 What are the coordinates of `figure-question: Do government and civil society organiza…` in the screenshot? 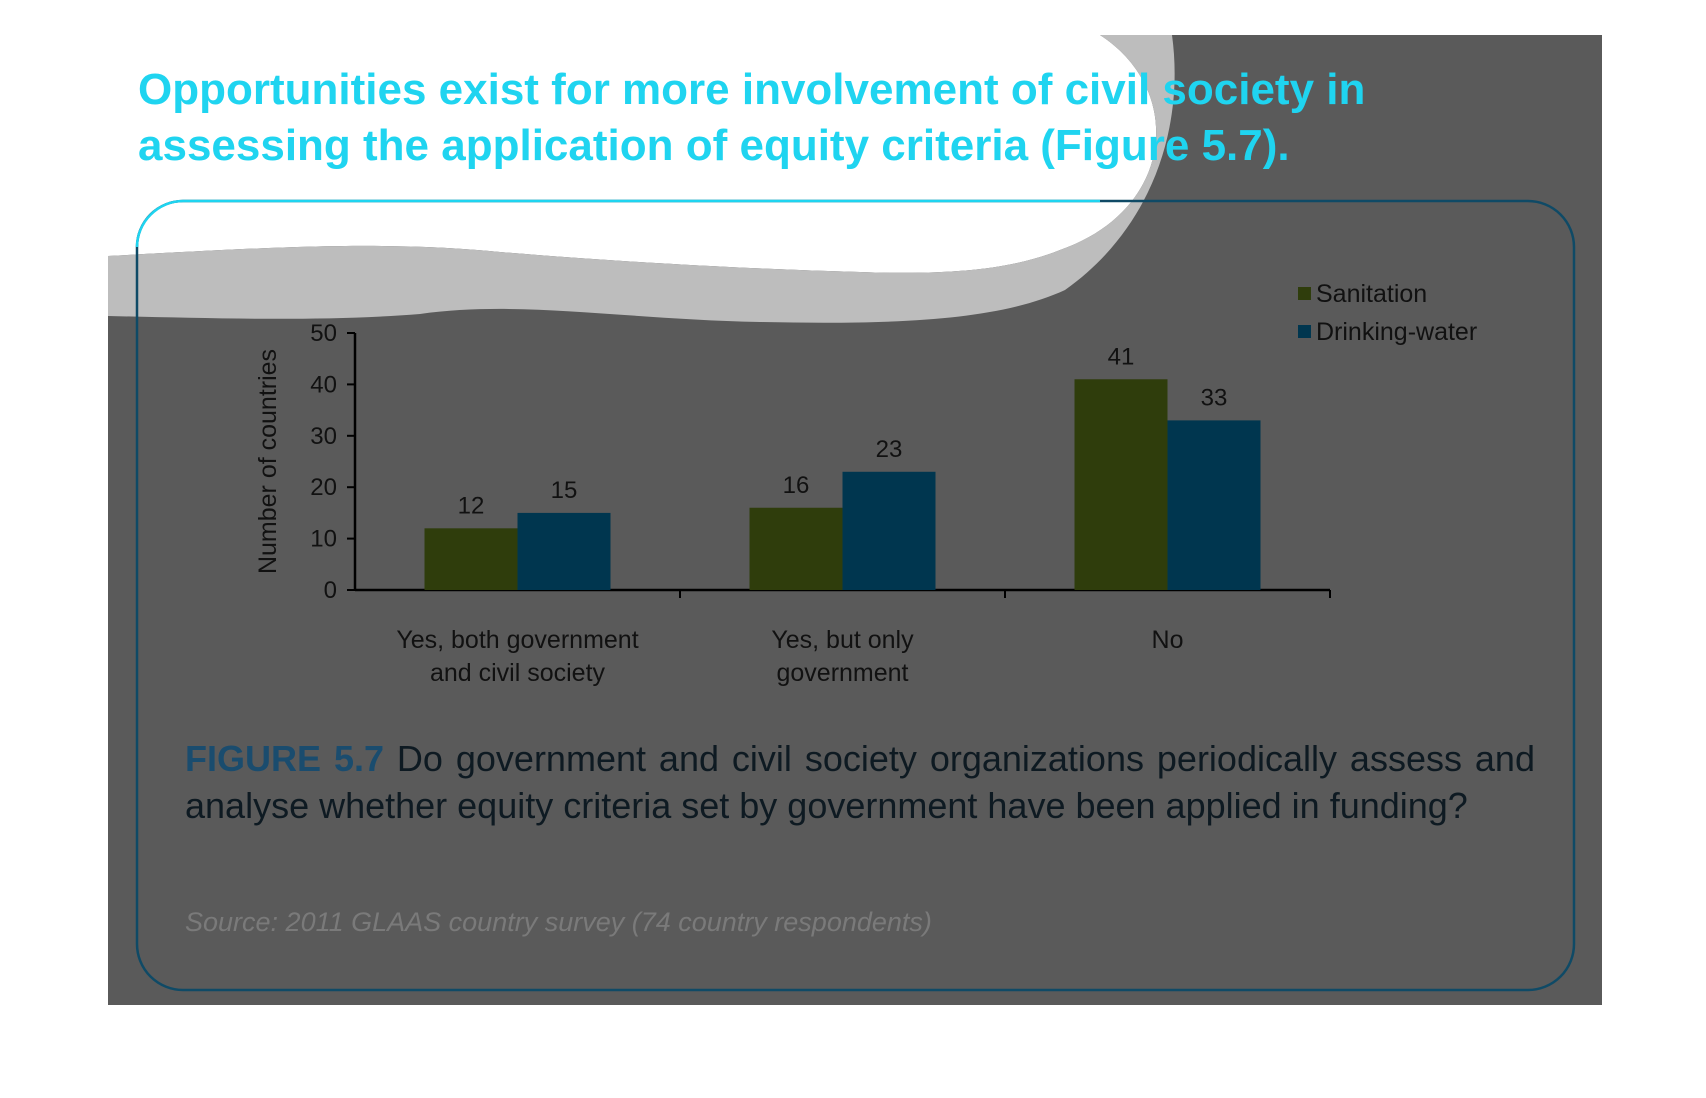 It's located at (860, 782).